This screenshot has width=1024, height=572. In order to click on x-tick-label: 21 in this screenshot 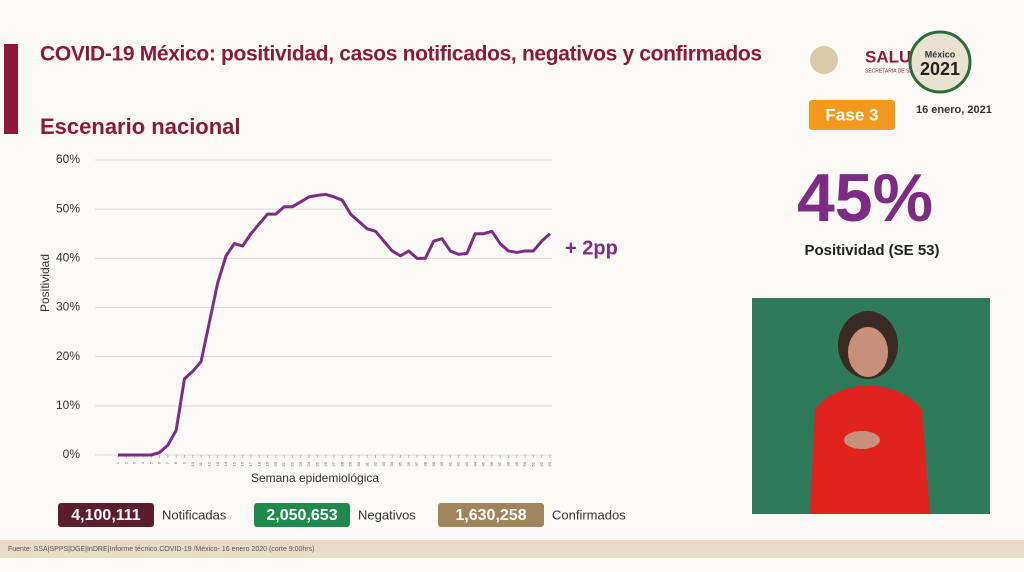, I will do `click(283, 463)`.